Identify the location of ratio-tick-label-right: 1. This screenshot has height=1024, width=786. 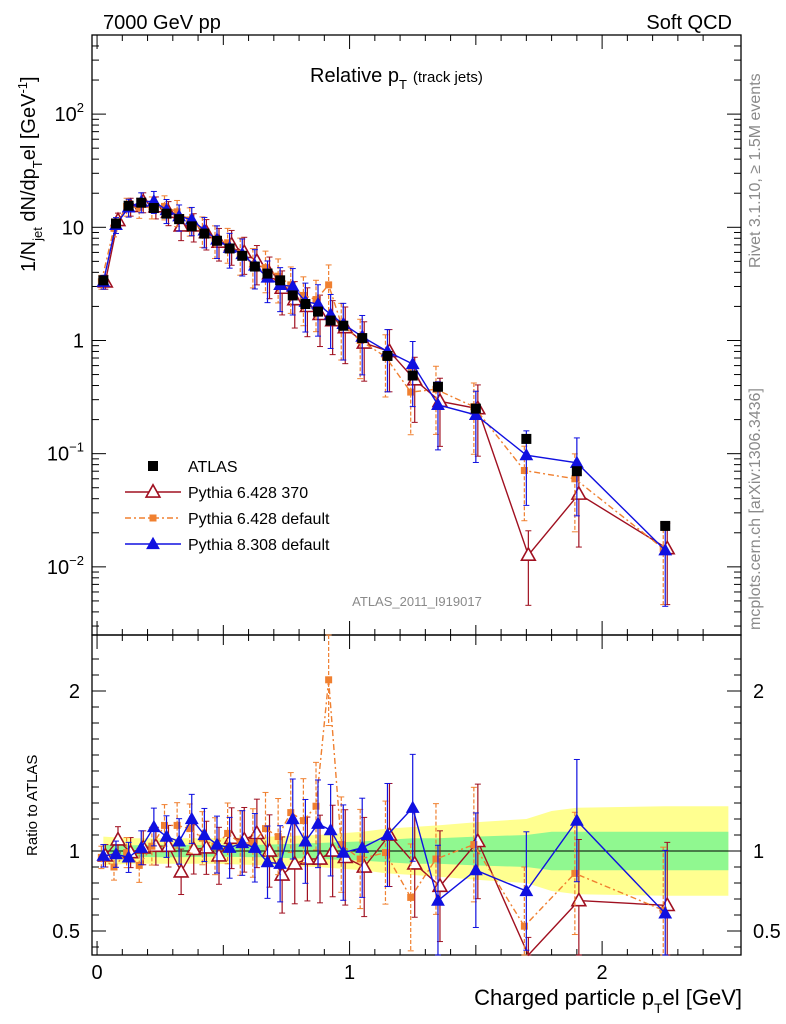
(758, 852).